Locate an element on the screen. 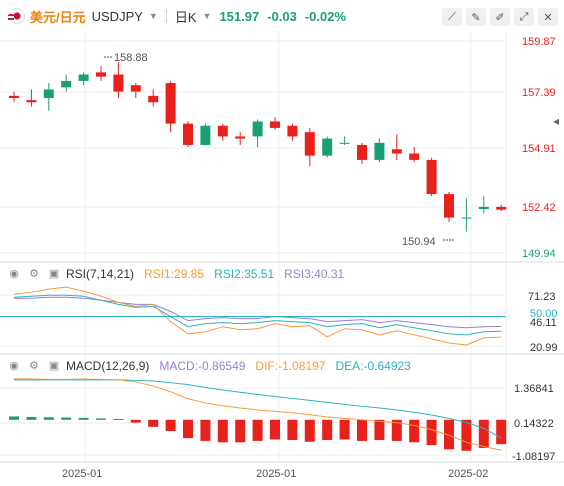 This screenshot has width=564, height=486. edit-icon: ✎ is located at coordinates (476, 17).